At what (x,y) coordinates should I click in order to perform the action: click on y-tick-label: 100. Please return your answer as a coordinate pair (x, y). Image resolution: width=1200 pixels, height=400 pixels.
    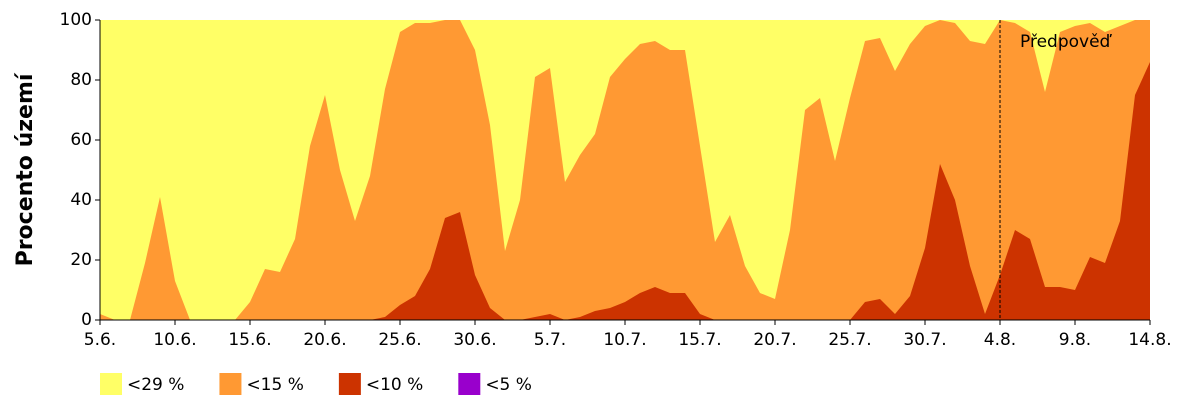
    Looking at the image, I should click on (76, 20).